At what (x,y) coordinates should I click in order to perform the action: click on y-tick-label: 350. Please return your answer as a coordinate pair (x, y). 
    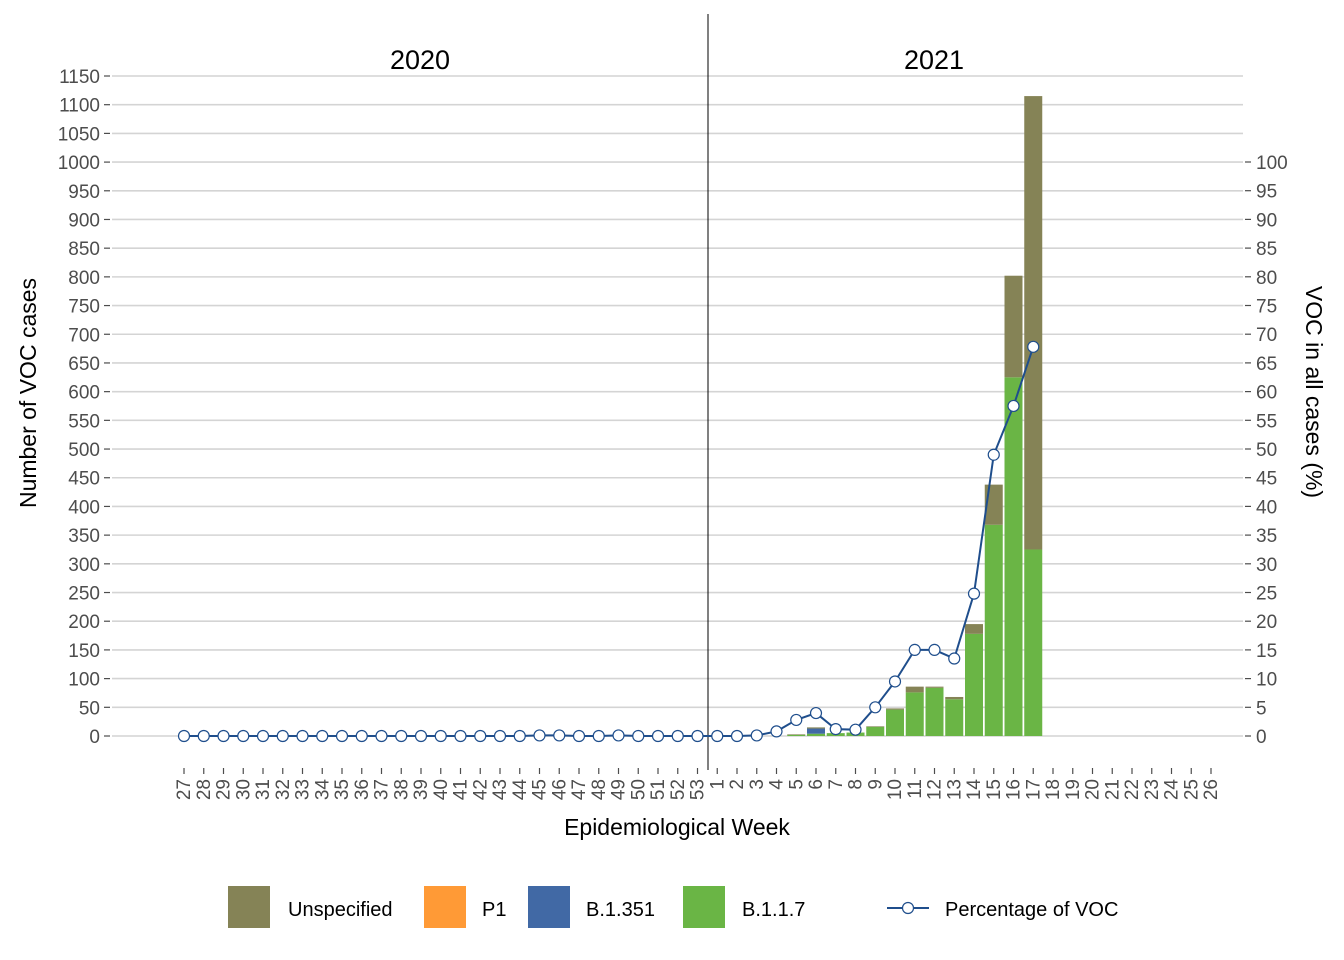
    Looking at the image, I should click on (84, 536).